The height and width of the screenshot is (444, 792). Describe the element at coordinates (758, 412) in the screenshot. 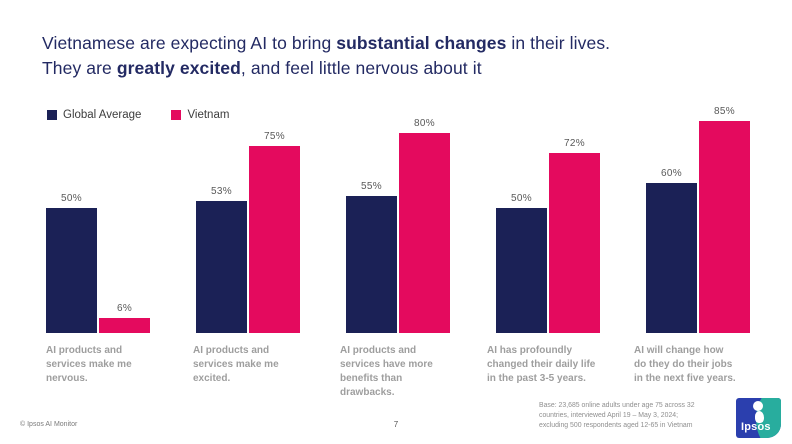

I see `logo-face-icon` at that location.